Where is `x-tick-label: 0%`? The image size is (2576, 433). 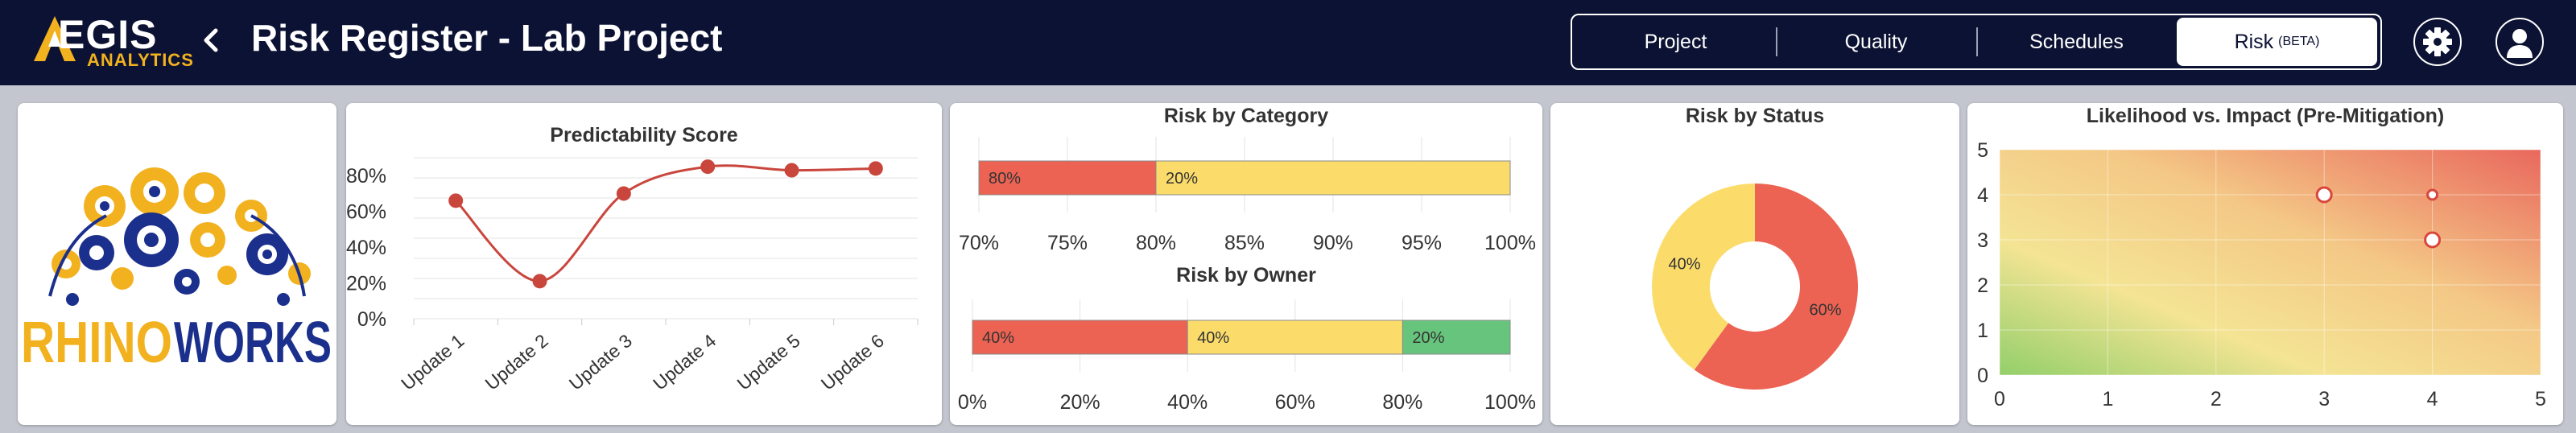
x-tick-label: 0% is located at coordinates (972, 402).